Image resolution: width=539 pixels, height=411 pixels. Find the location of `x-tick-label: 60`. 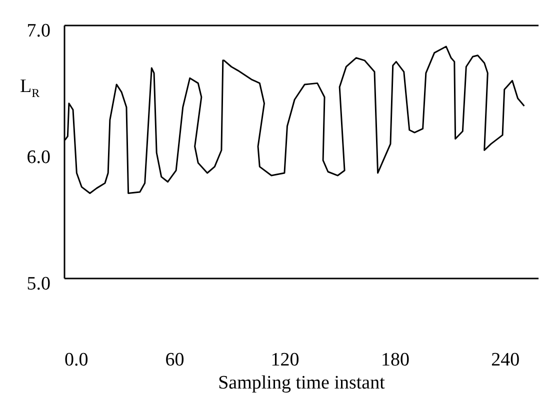

x-tick-label: 60 is located at coordinates (174, 360).